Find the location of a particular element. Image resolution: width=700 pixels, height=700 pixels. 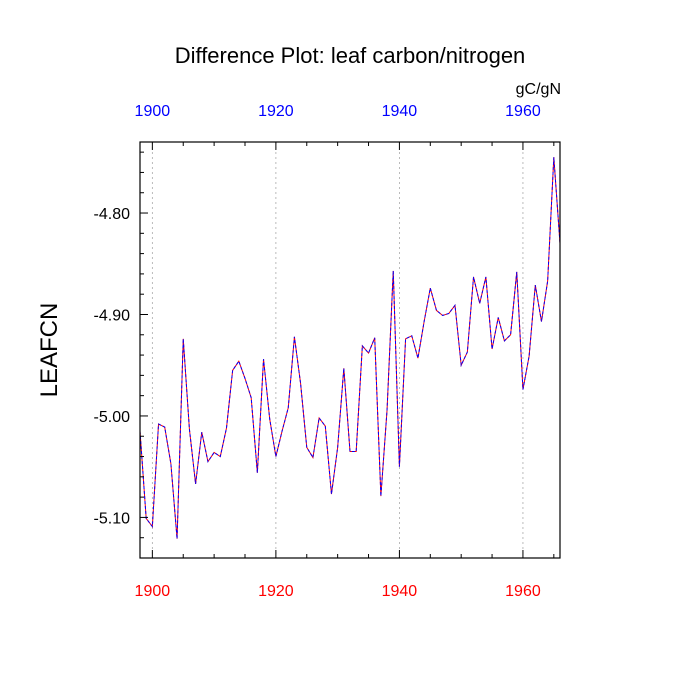

x-tick-label-bottom: 1920 is located at coordinates (276, 591).